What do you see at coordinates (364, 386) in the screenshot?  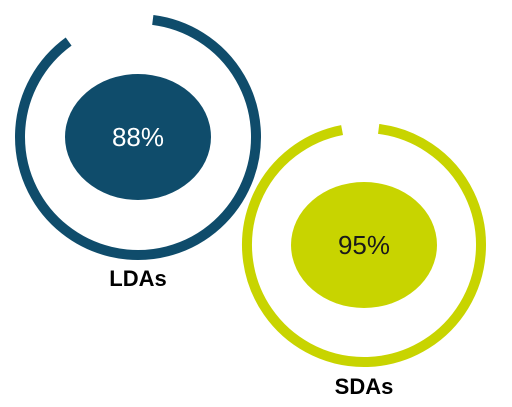 I see `caption-sdas: SDAs` at bounding box center [364, 386].